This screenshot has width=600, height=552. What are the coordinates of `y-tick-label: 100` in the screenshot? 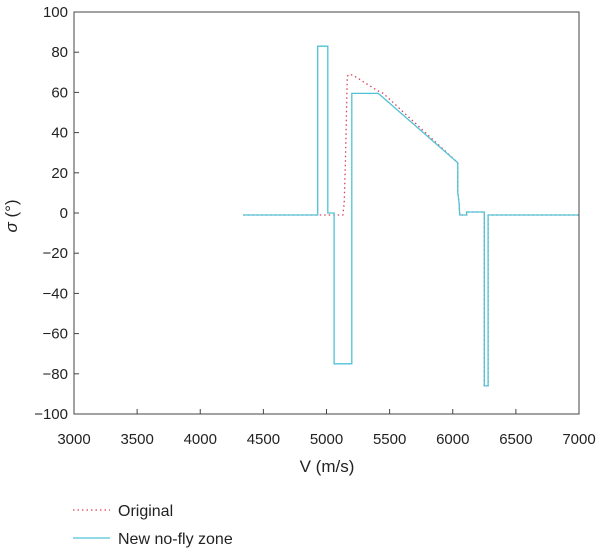 It's located at (55, 12).